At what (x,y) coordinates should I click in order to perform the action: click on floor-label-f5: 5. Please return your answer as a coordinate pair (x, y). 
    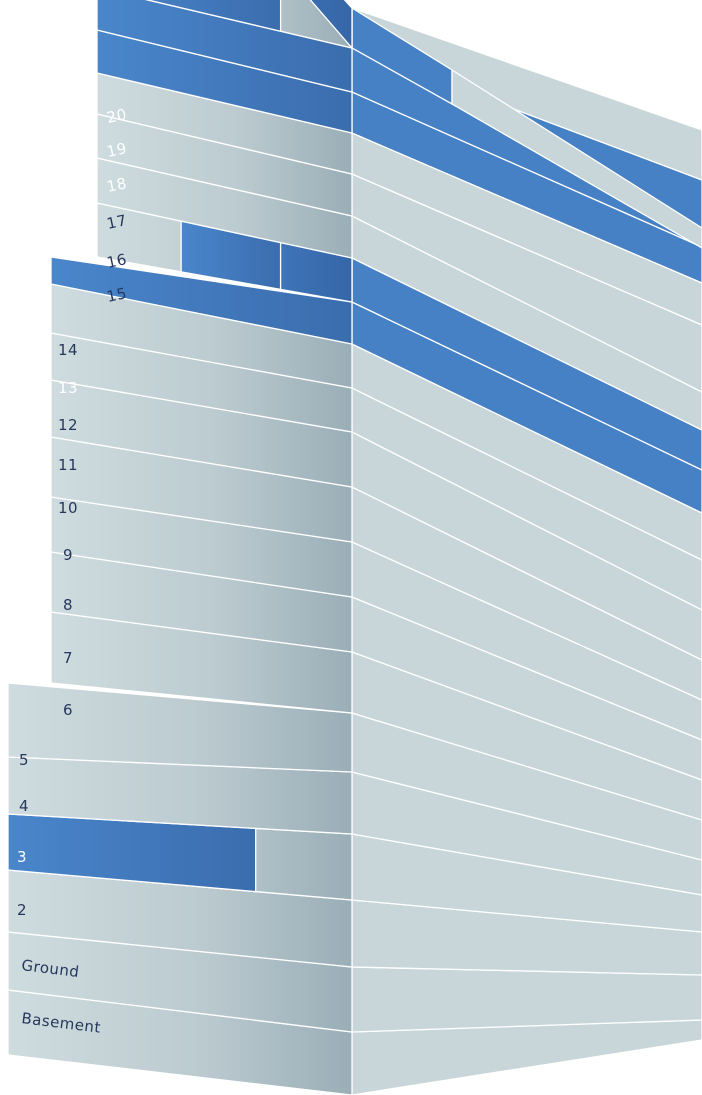
    Looking at the image, I should click on (24, 760).